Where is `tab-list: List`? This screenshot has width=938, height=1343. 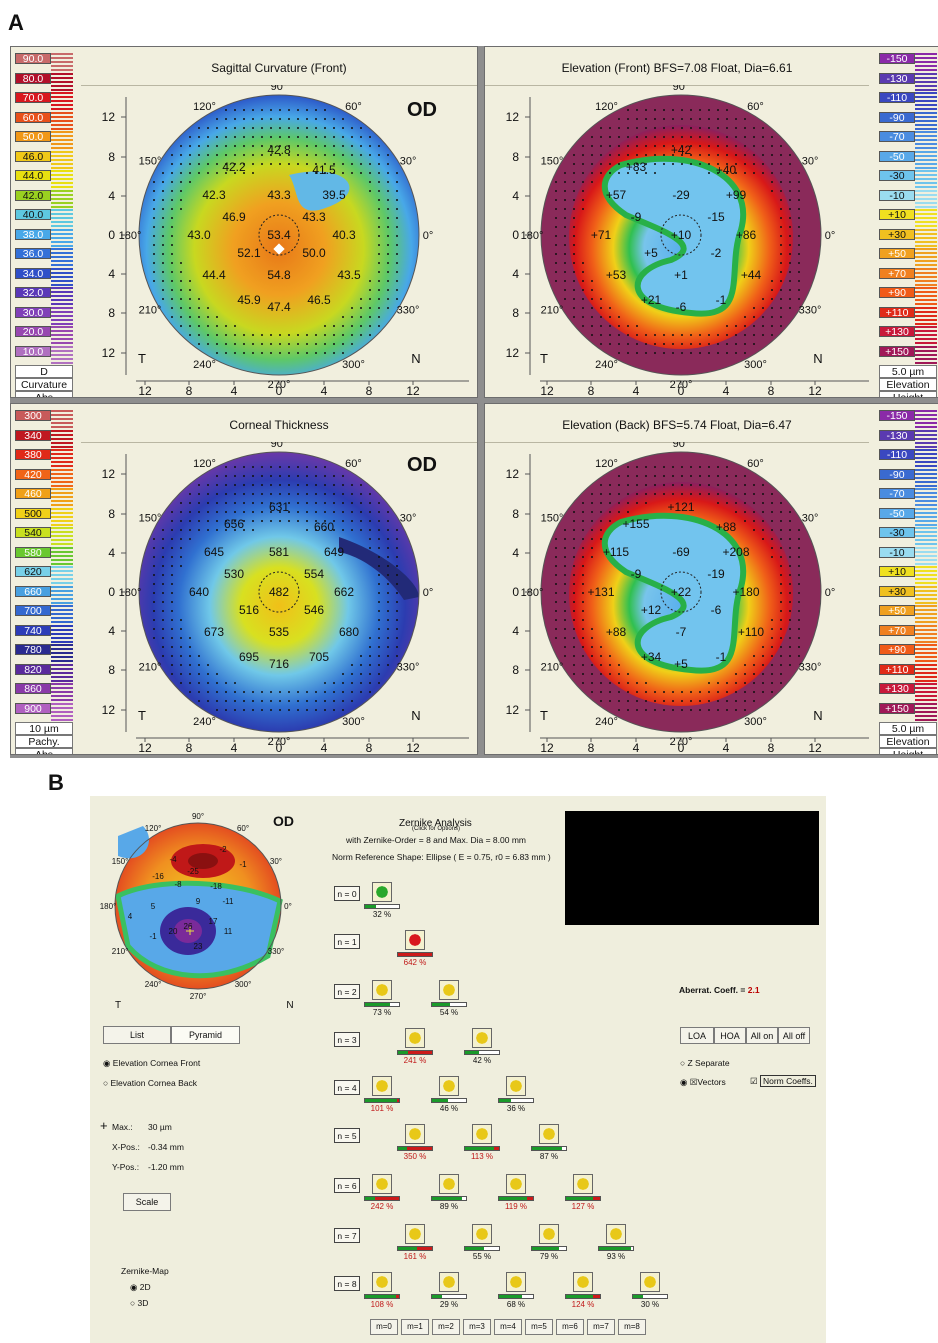
tab-list: List is located at coordinates (137, 1035).